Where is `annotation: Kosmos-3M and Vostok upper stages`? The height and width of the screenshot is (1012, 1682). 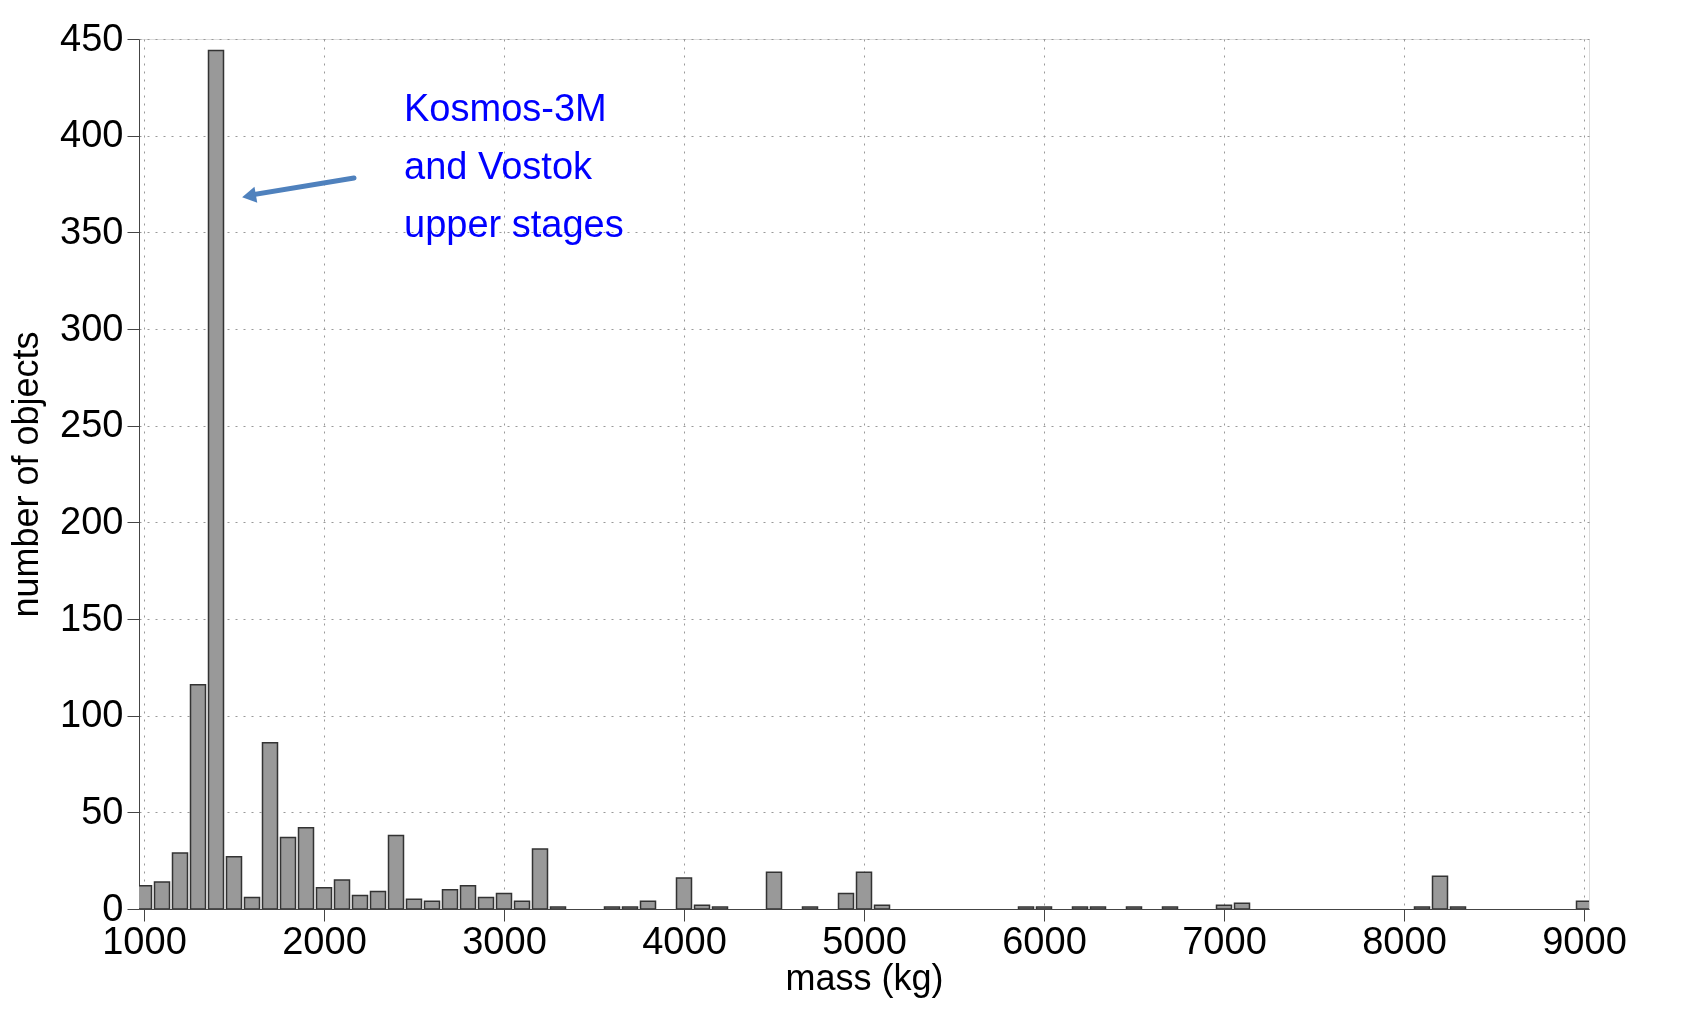
annotation: Kosmos-3M and Vostok upper stages is located at coordinates (514, 166).